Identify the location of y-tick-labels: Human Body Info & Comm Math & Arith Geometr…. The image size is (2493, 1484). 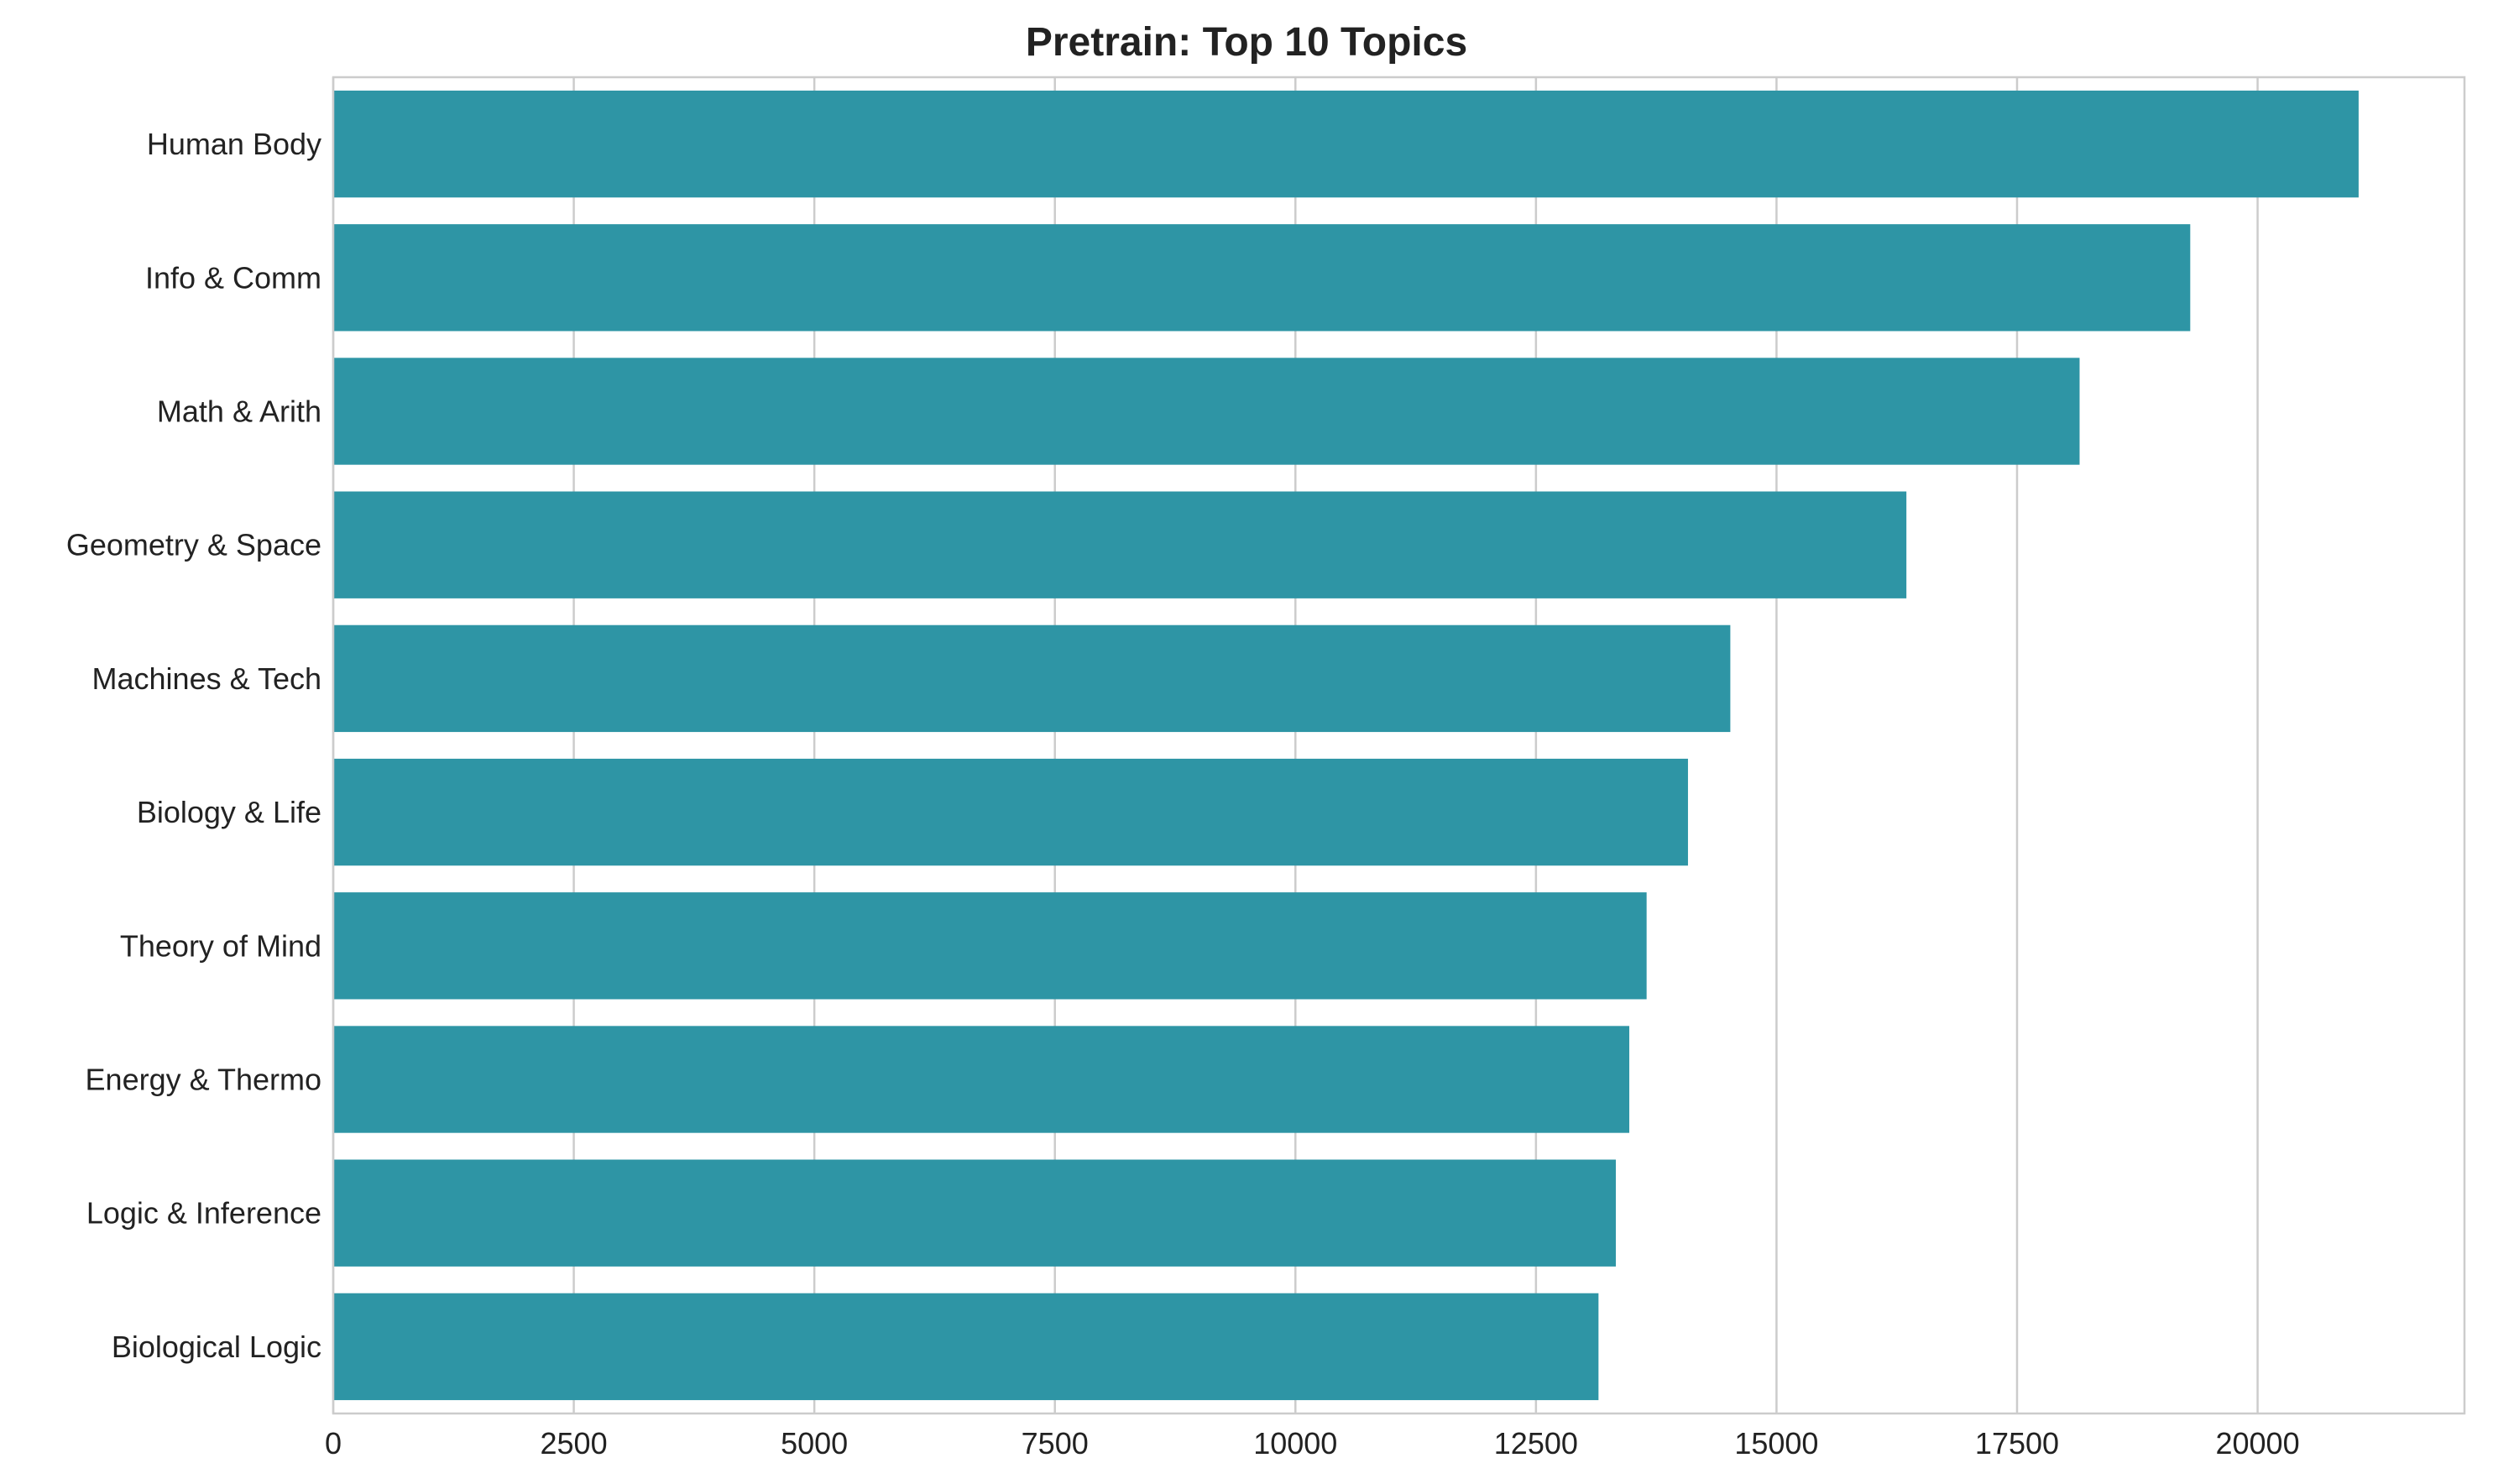
(193, 745).